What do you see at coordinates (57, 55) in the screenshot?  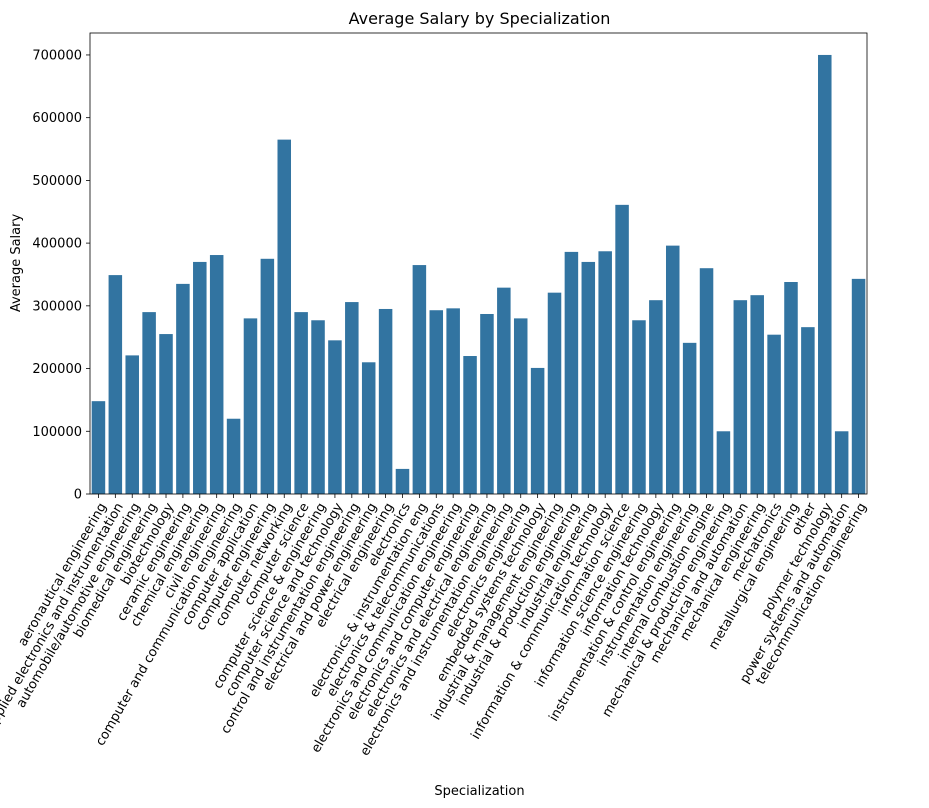 I see `y-tick-label: 700000` at bounding box center [57, 55].